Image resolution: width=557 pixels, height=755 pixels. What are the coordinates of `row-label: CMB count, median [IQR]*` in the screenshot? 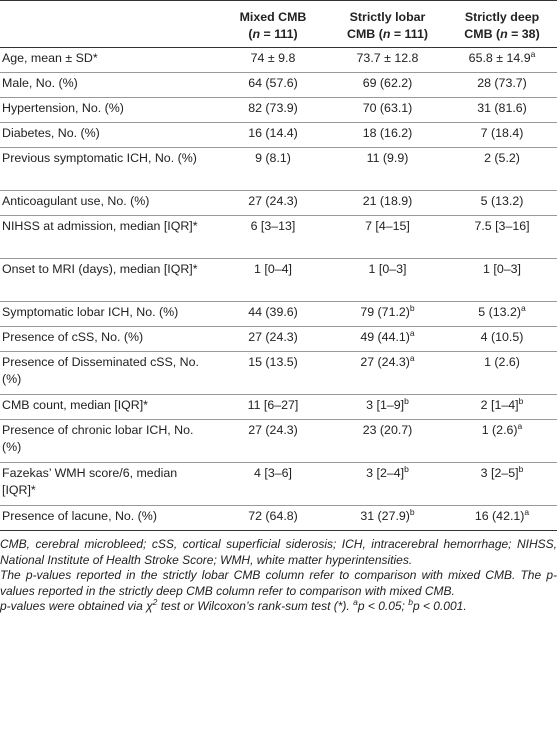 It's located at (109, 407).